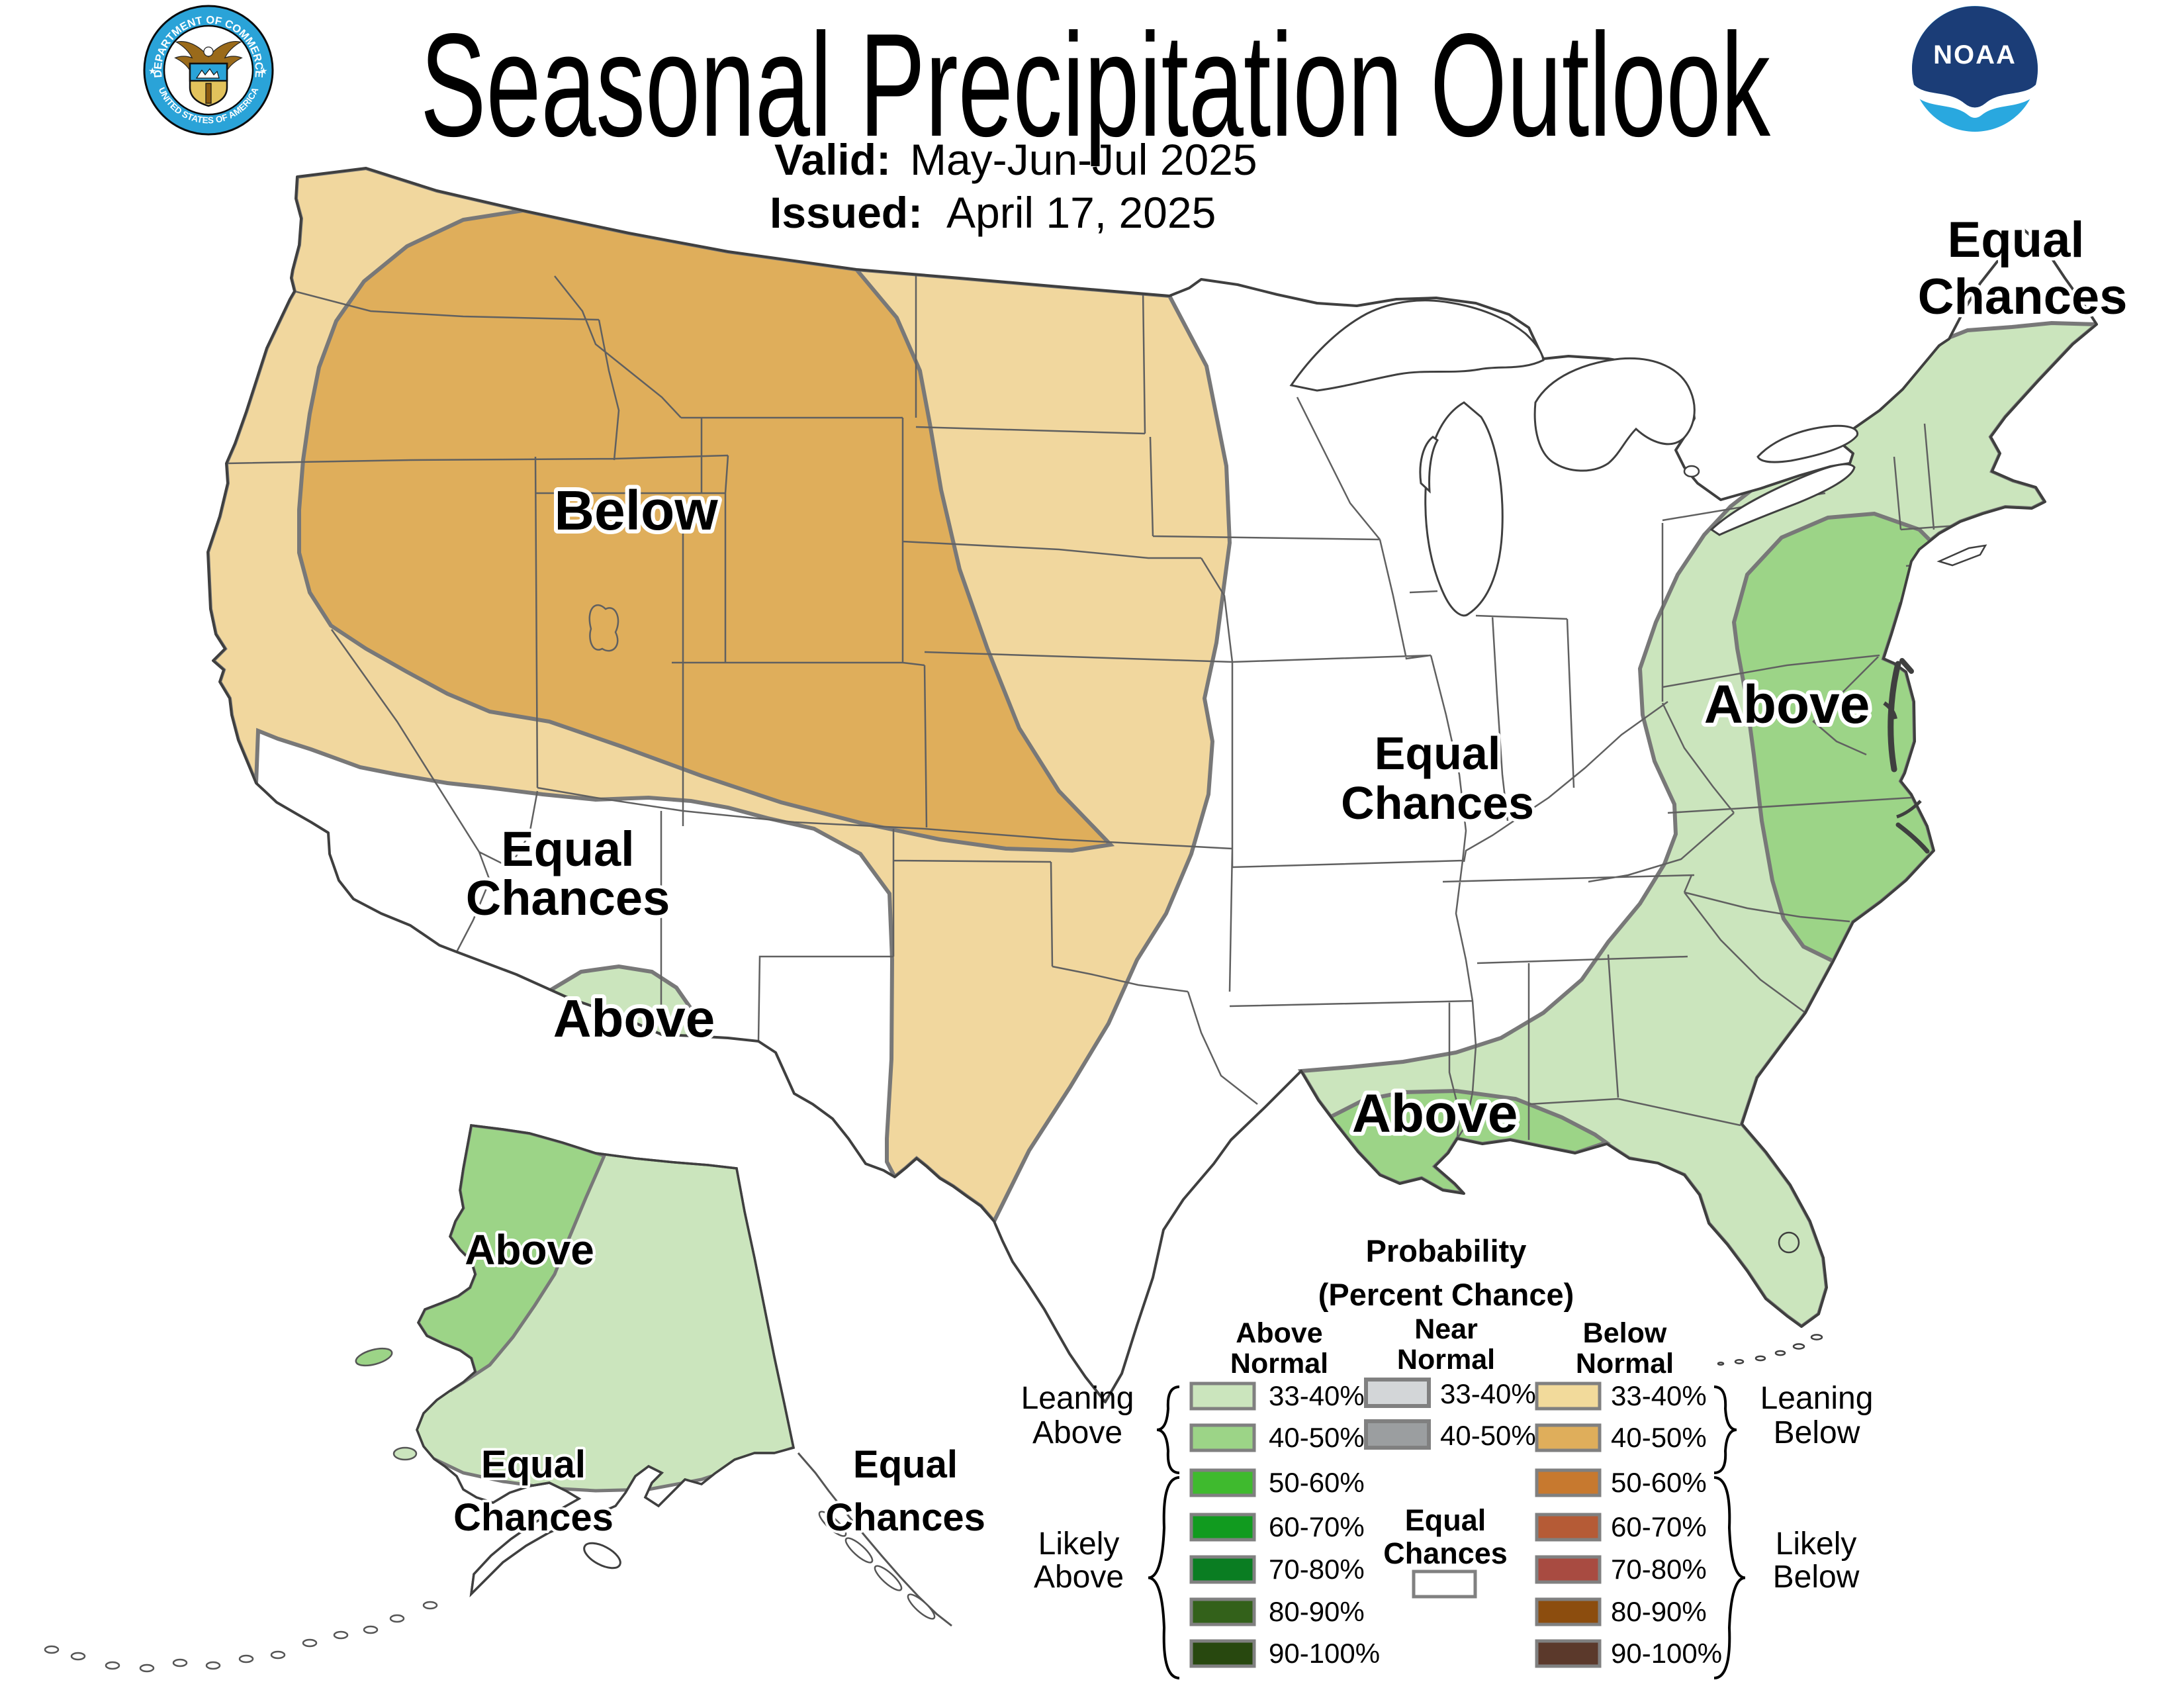 The image size is (2184, 1688). What do you see at coordinates (832, 159) in the screenshot?
I see `svg-text: Valid:` at bounding box center [832, 159].